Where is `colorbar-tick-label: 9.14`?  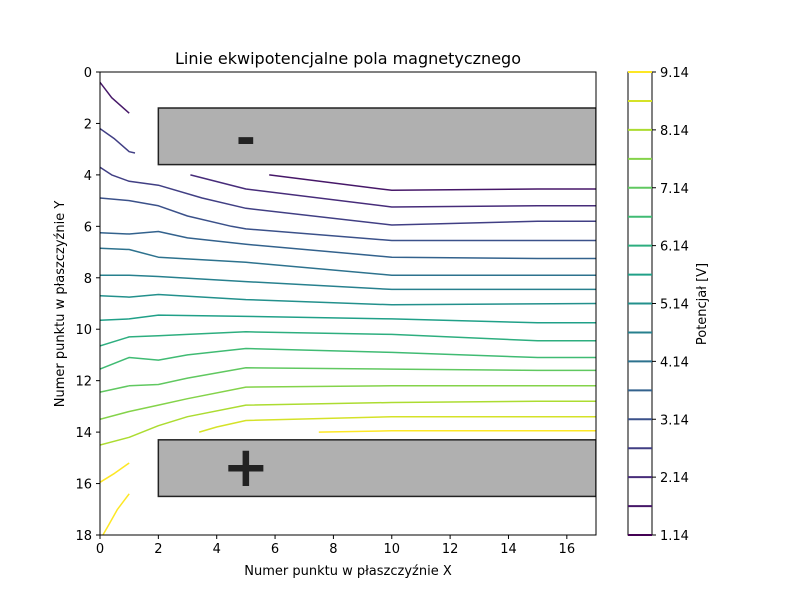 colorbar-tick-label: 9.14 is located at coordinates (674, 73).